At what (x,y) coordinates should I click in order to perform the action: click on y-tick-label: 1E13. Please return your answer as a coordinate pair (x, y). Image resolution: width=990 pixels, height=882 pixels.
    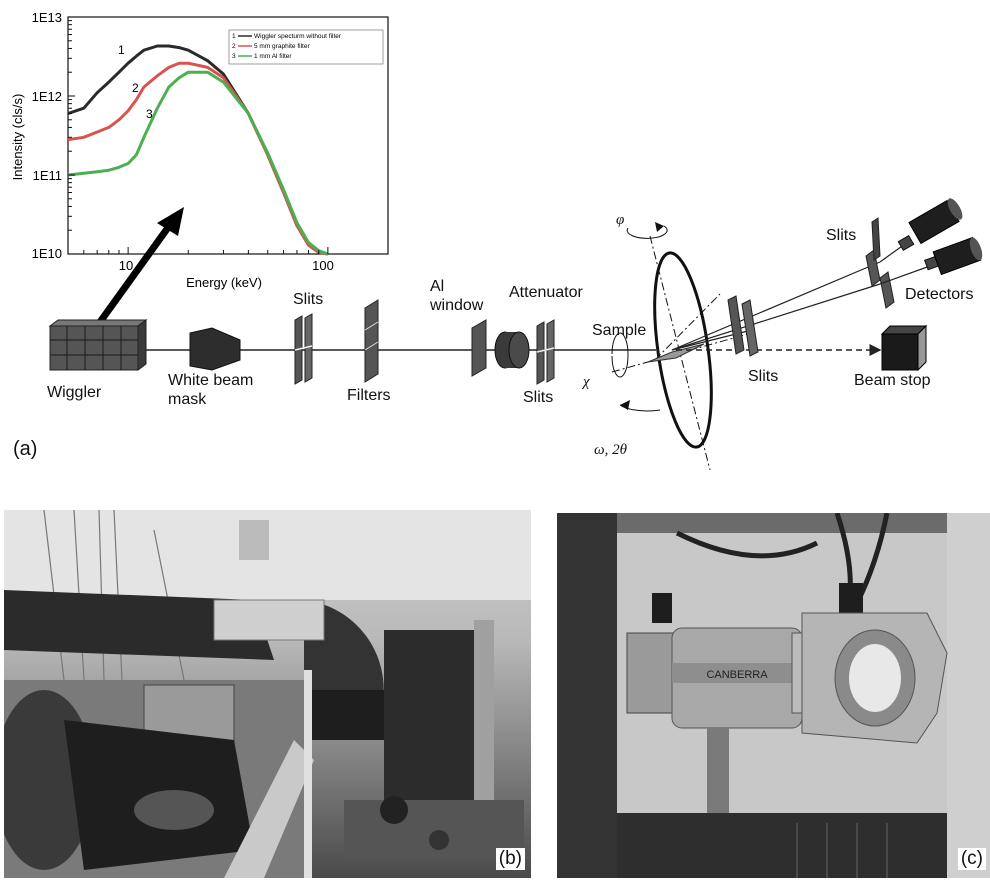
    Looking at the image, I should click on (47, 17).